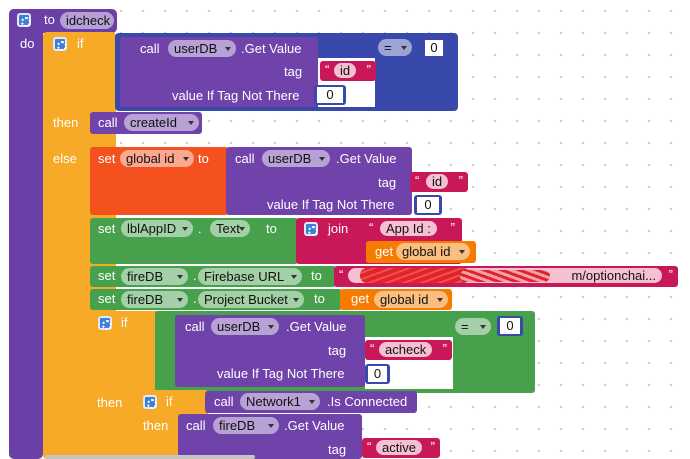  I want to click on field-text: global id, so click(426, 251).